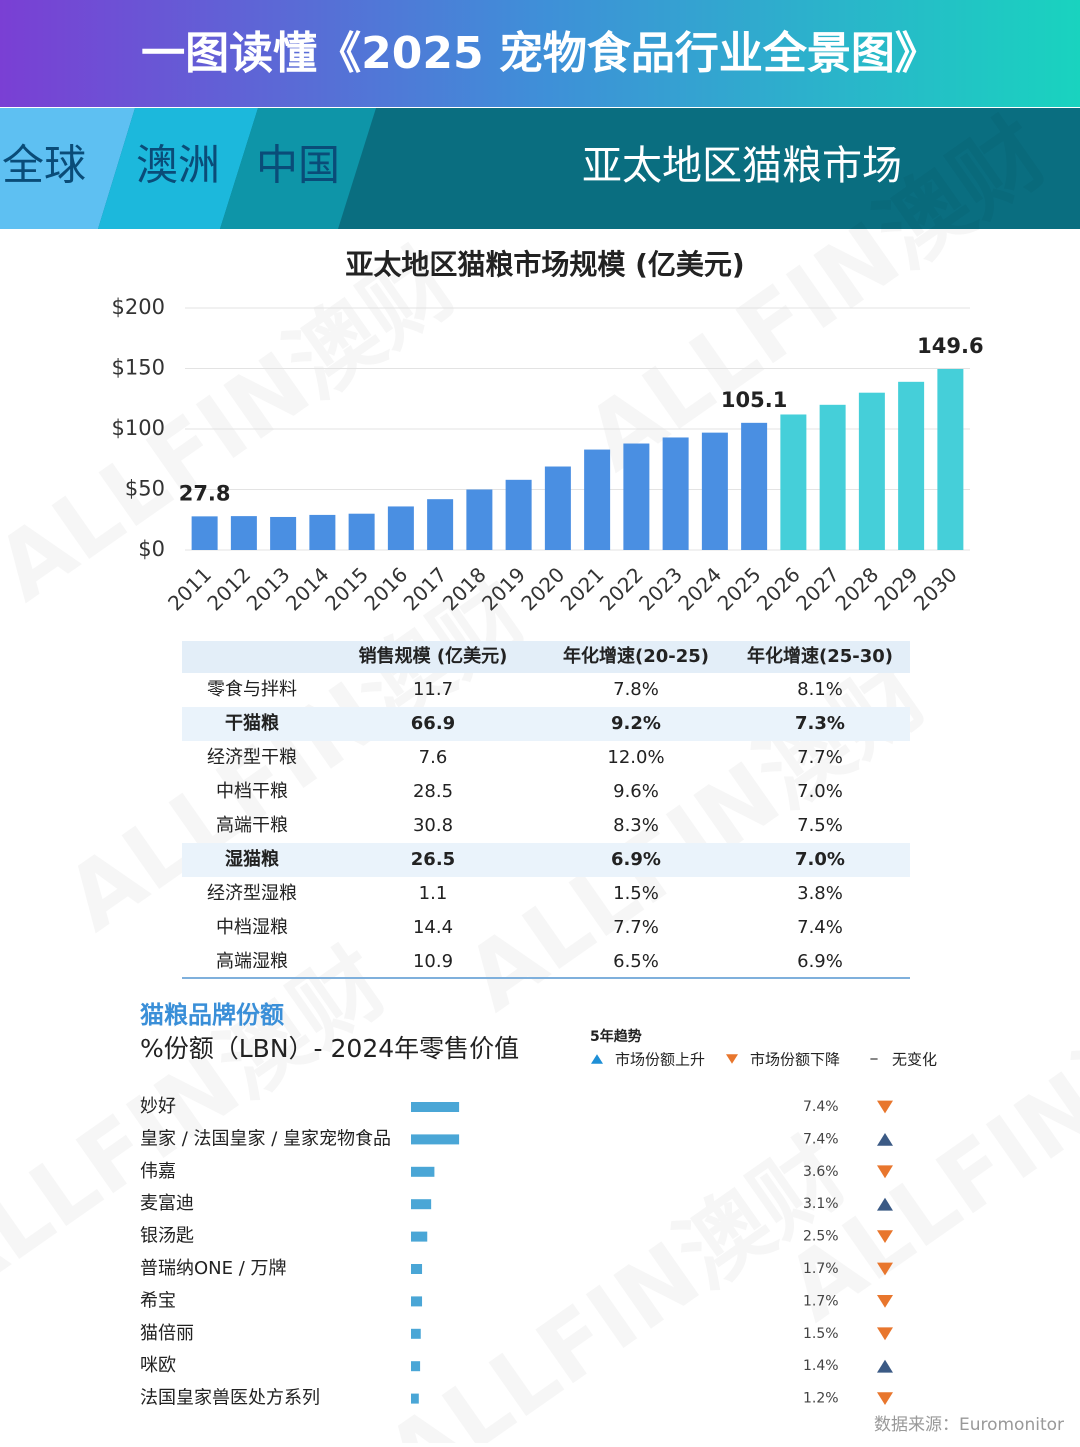 The width and height of the screenshot is (1080, 1447). I want to click on brand-label: 法国皇家兽医处方系列, so click(230, 1398).